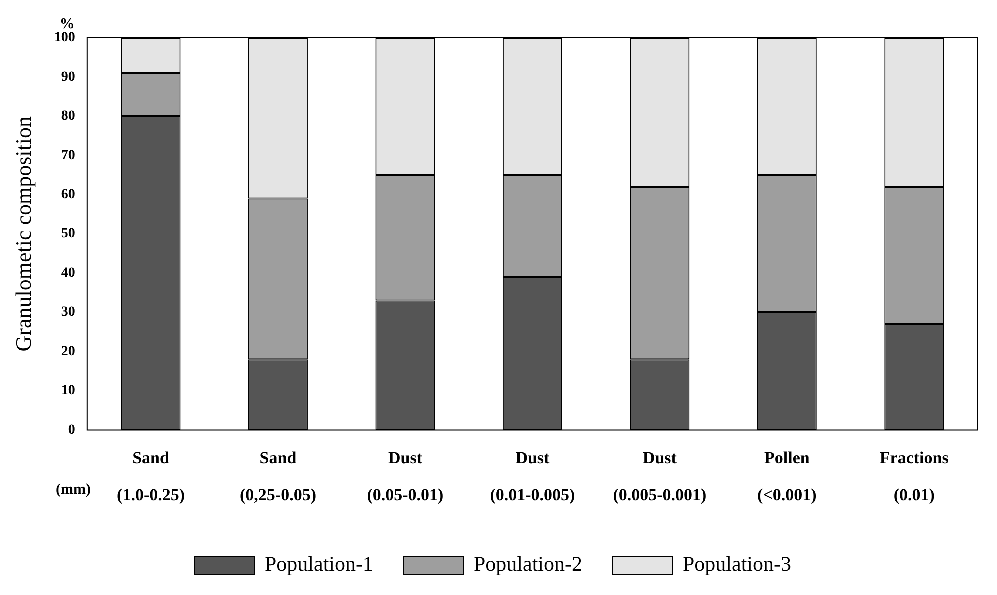  What do you see at coordinates (405, 476) in the screenshot?
I see `x-tick-label: Dust (0.05-0.01)` at bounding box center [405, 476].